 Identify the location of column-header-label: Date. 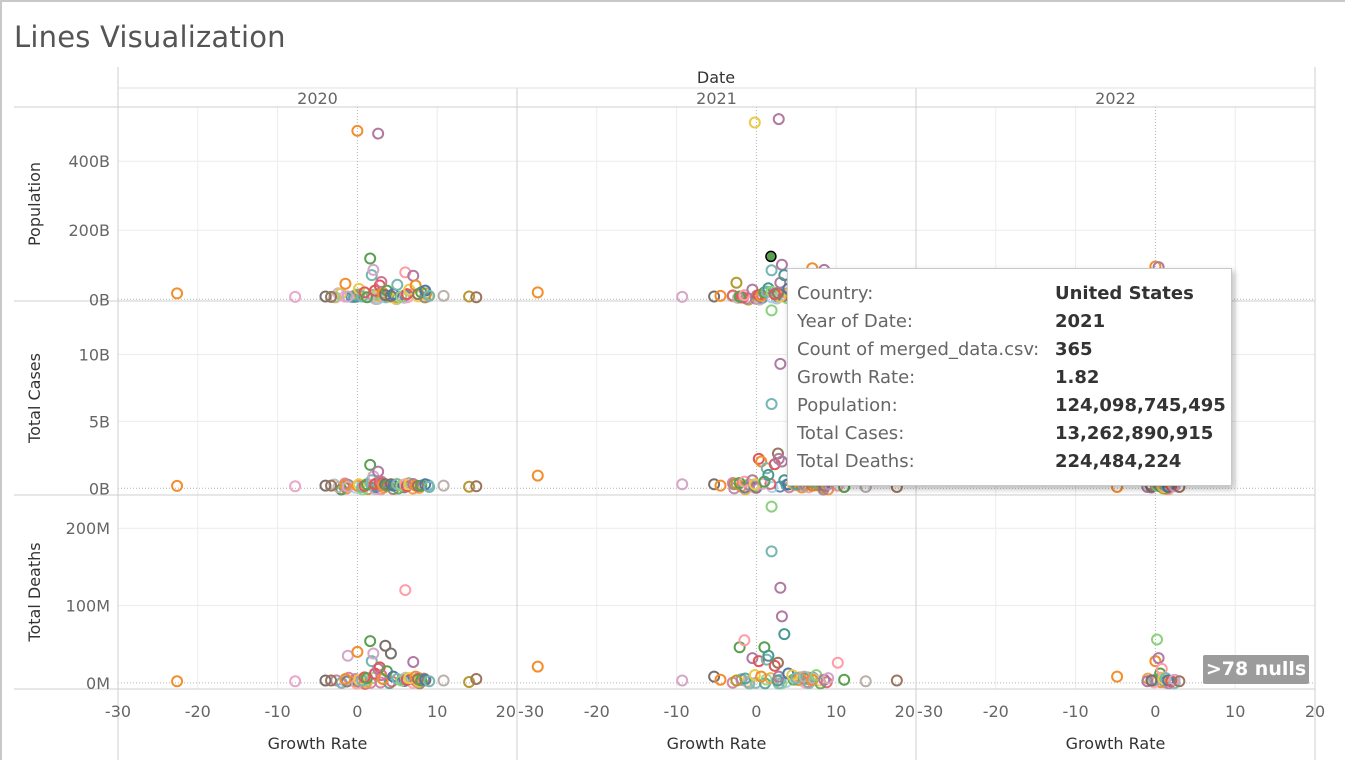
(716, 77).